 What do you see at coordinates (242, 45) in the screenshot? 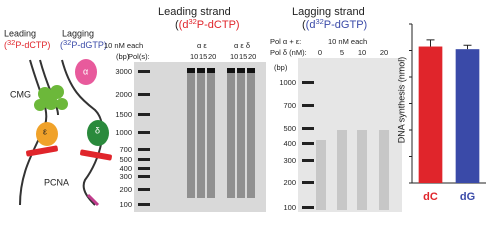
I see `group-label: α ε δ` at bounding box center [242, 45].